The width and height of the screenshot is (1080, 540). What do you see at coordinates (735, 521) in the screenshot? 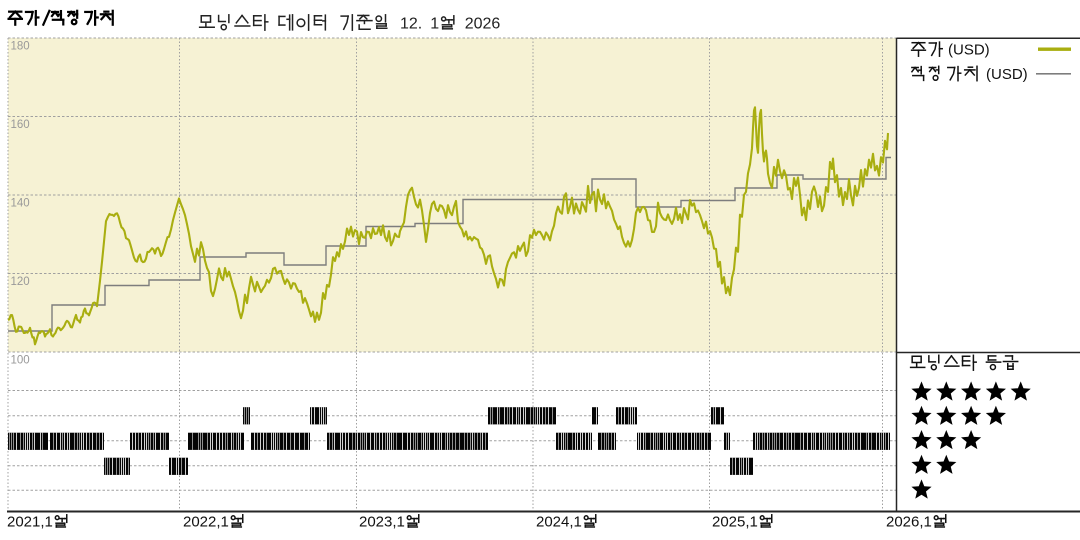
I see `svg-text: 2025,1` at bounding box center [735, 521].